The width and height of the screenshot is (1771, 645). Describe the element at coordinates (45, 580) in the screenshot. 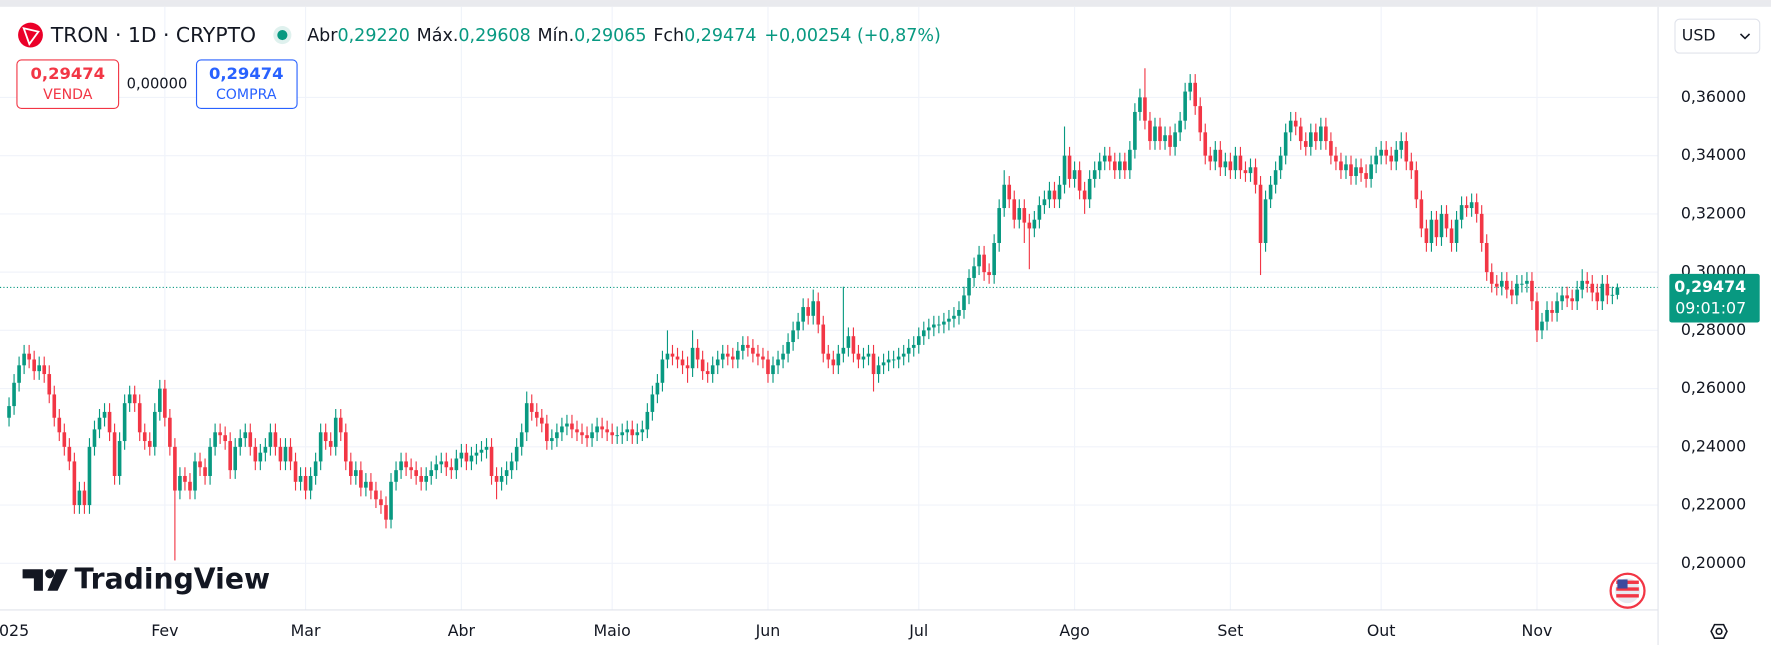

I see `watermark-logo` at that location.